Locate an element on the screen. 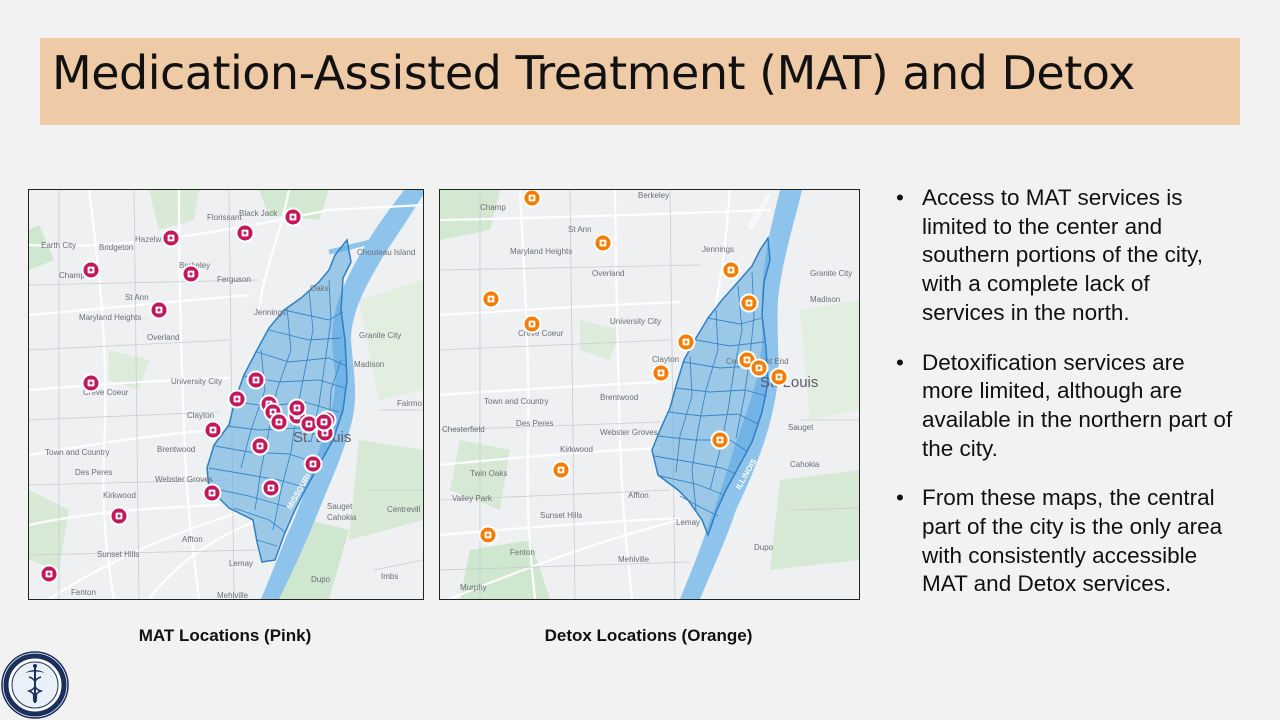  place-label: Des Peres is located at coordinates (534, 423).